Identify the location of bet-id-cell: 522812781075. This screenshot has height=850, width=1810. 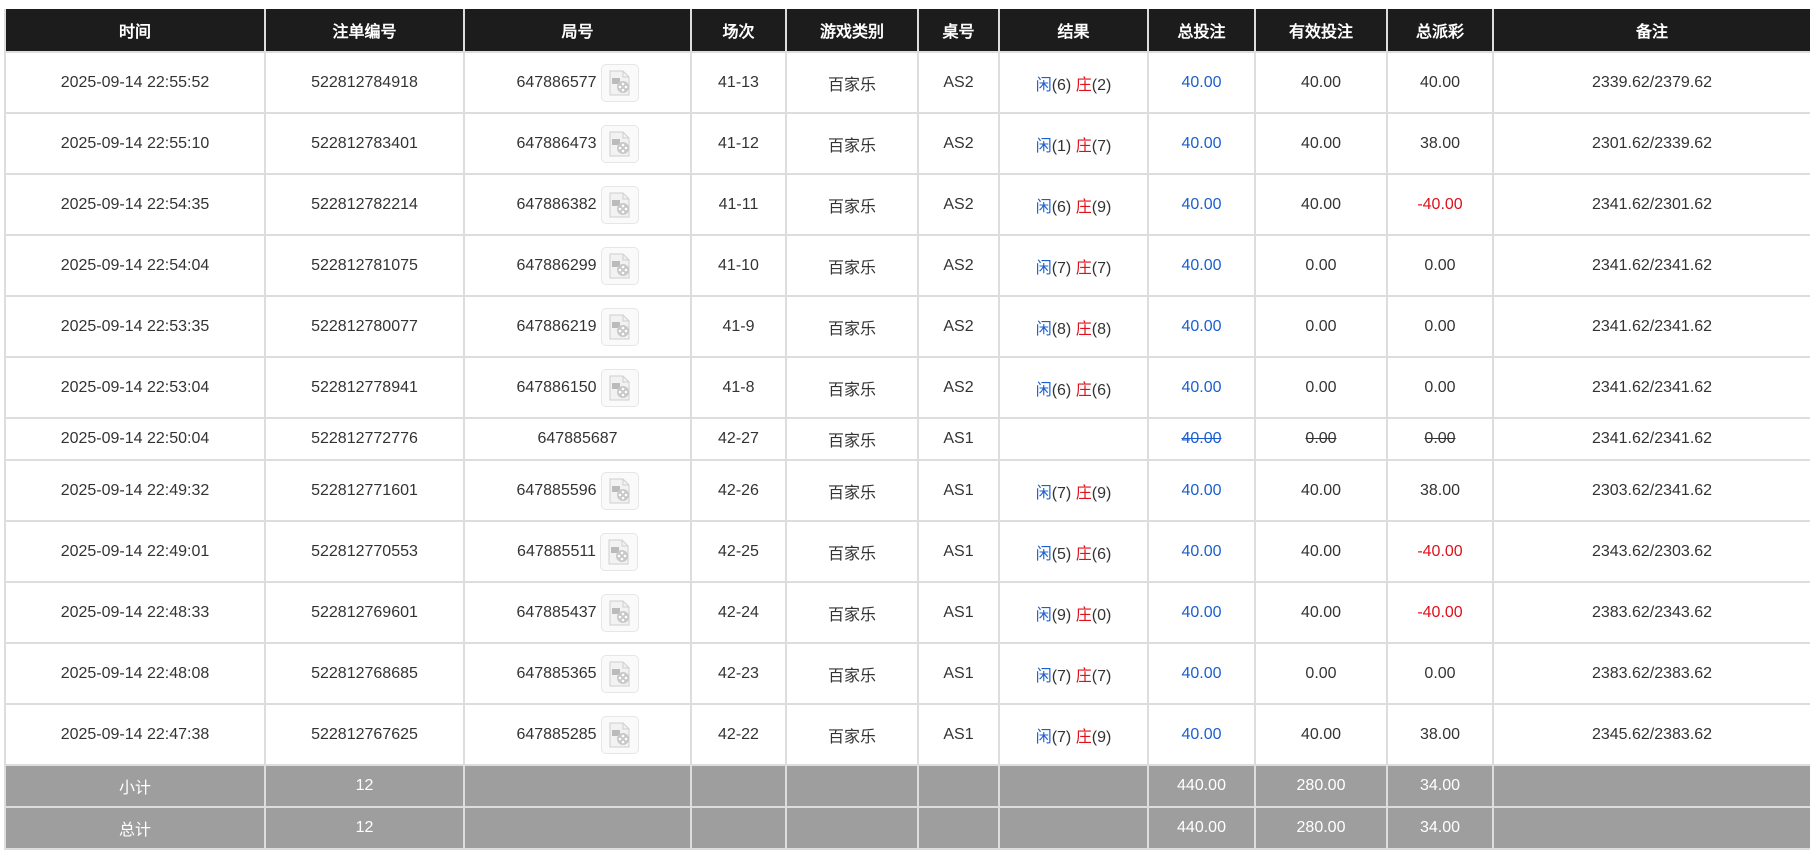
(364, 265).